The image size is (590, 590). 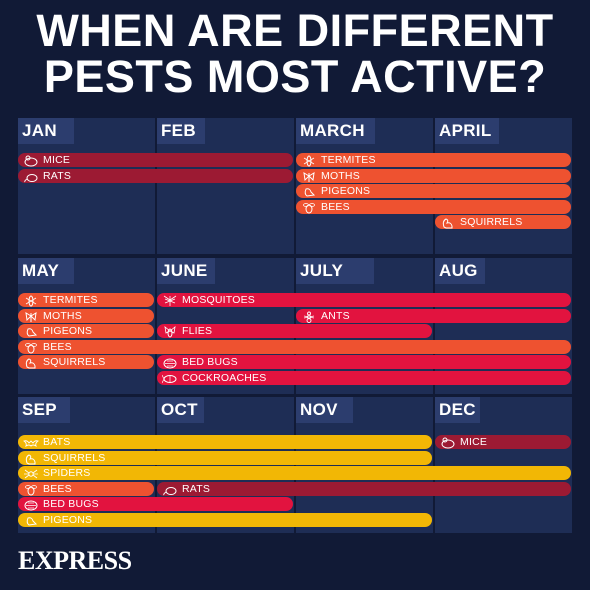 What do you see at coordinates (467, 131) in the screenshot?
I see `month-label-april: APRIL` at bounding box center [467, 131].